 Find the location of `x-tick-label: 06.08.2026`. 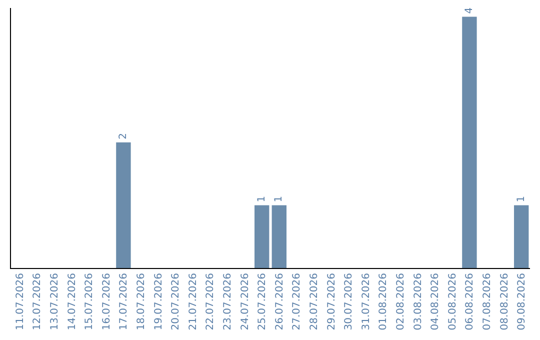

x-tick-label: 06.08.2026 is located at coordinates (470, 301).